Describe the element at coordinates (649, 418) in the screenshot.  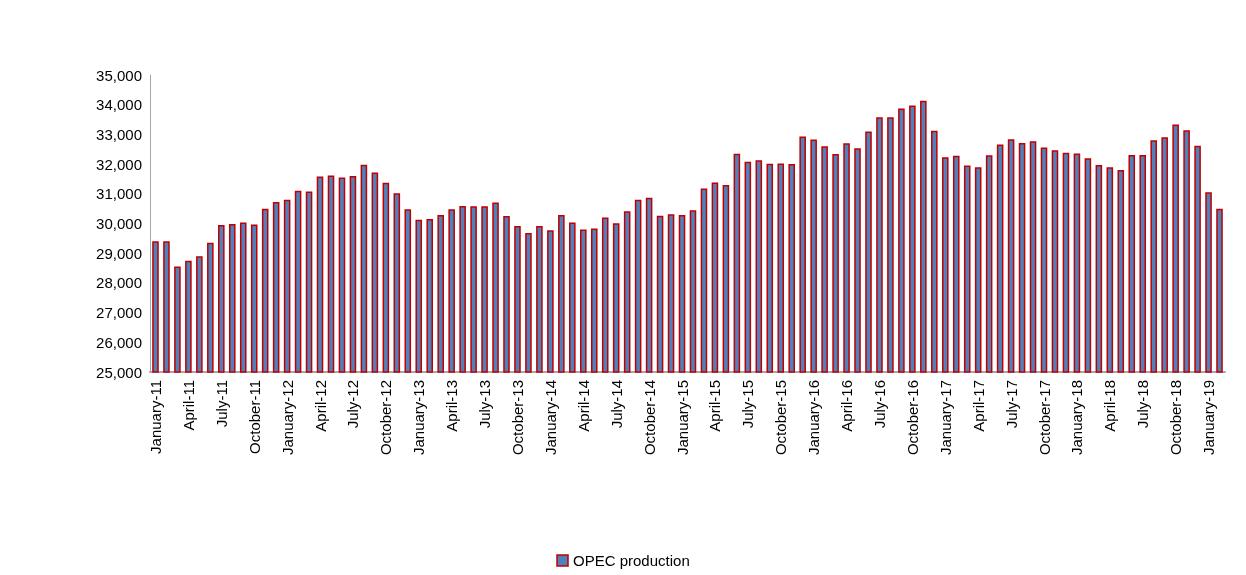
I see `x-tick-label: October-14` at that location.